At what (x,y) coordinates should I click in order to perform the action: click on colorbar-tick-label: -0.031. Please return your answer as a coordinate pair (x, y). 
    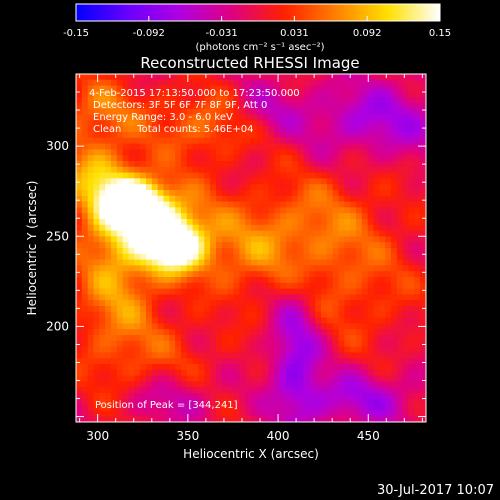
    Looking at the image, I should click on (221, 33).